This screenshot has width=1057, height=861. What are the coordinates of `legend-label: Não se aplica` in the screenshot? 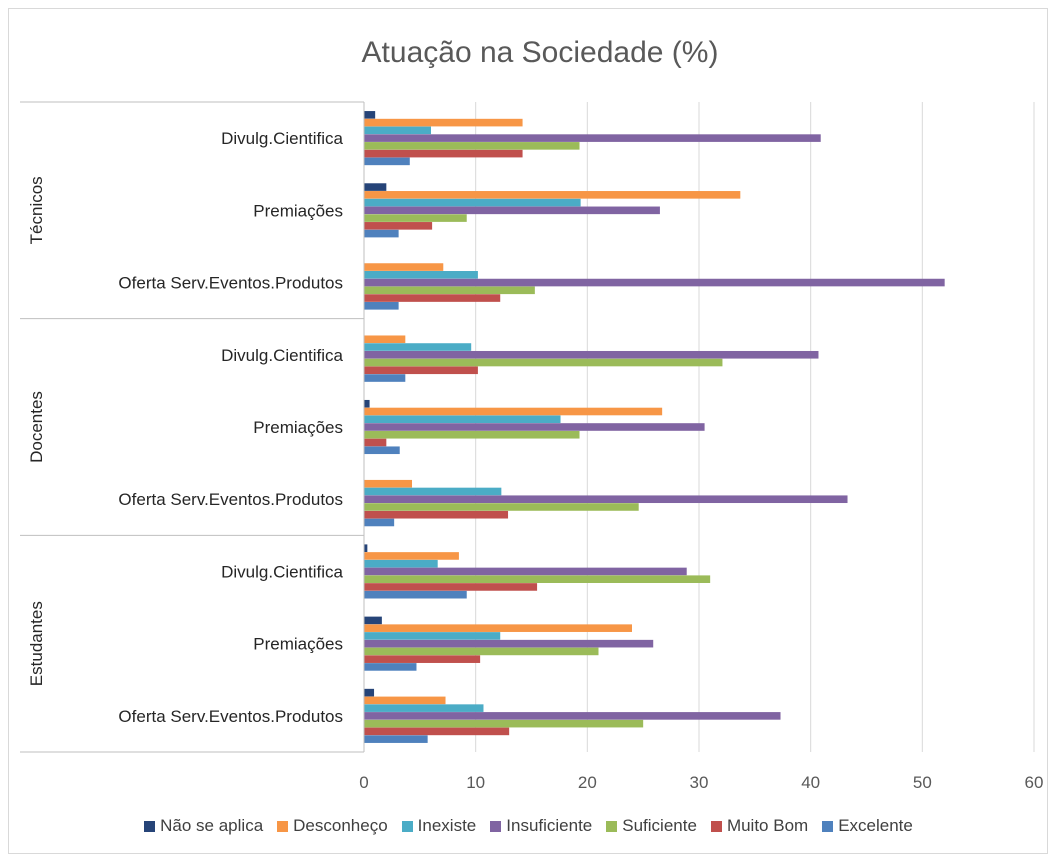 It's located at (212, 825).